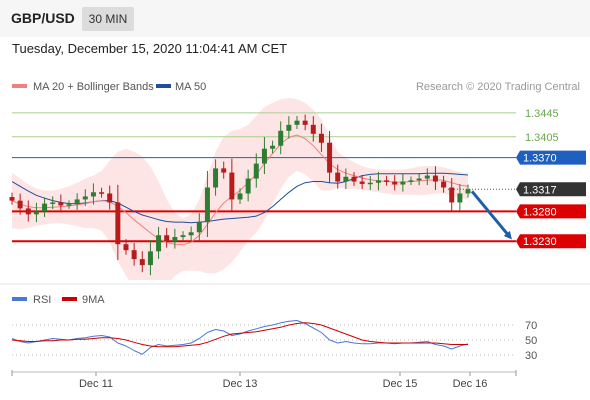  Describe the element at coordinates (19, 86) in the screenshot. I see `ma20-legend-swatch` at that location.